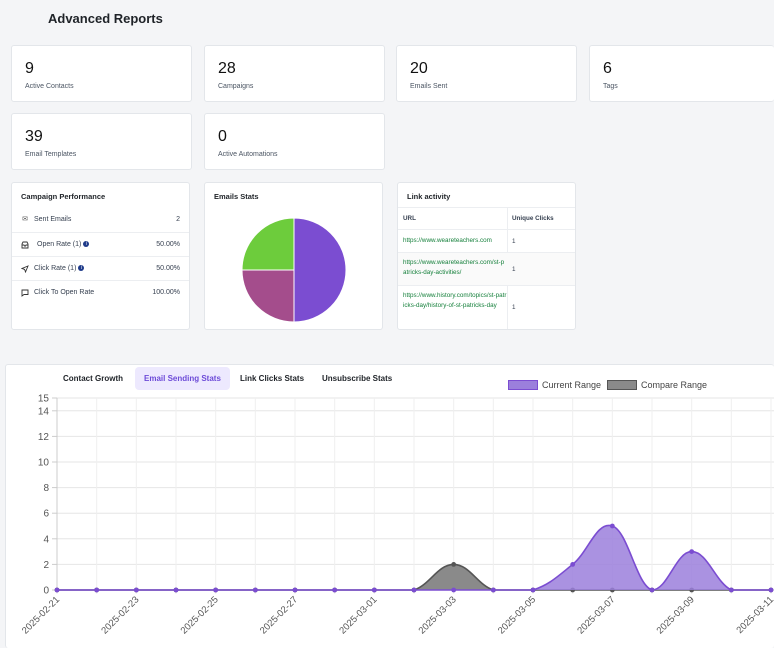  I want to click on cursor-icon, so click(24, 269).